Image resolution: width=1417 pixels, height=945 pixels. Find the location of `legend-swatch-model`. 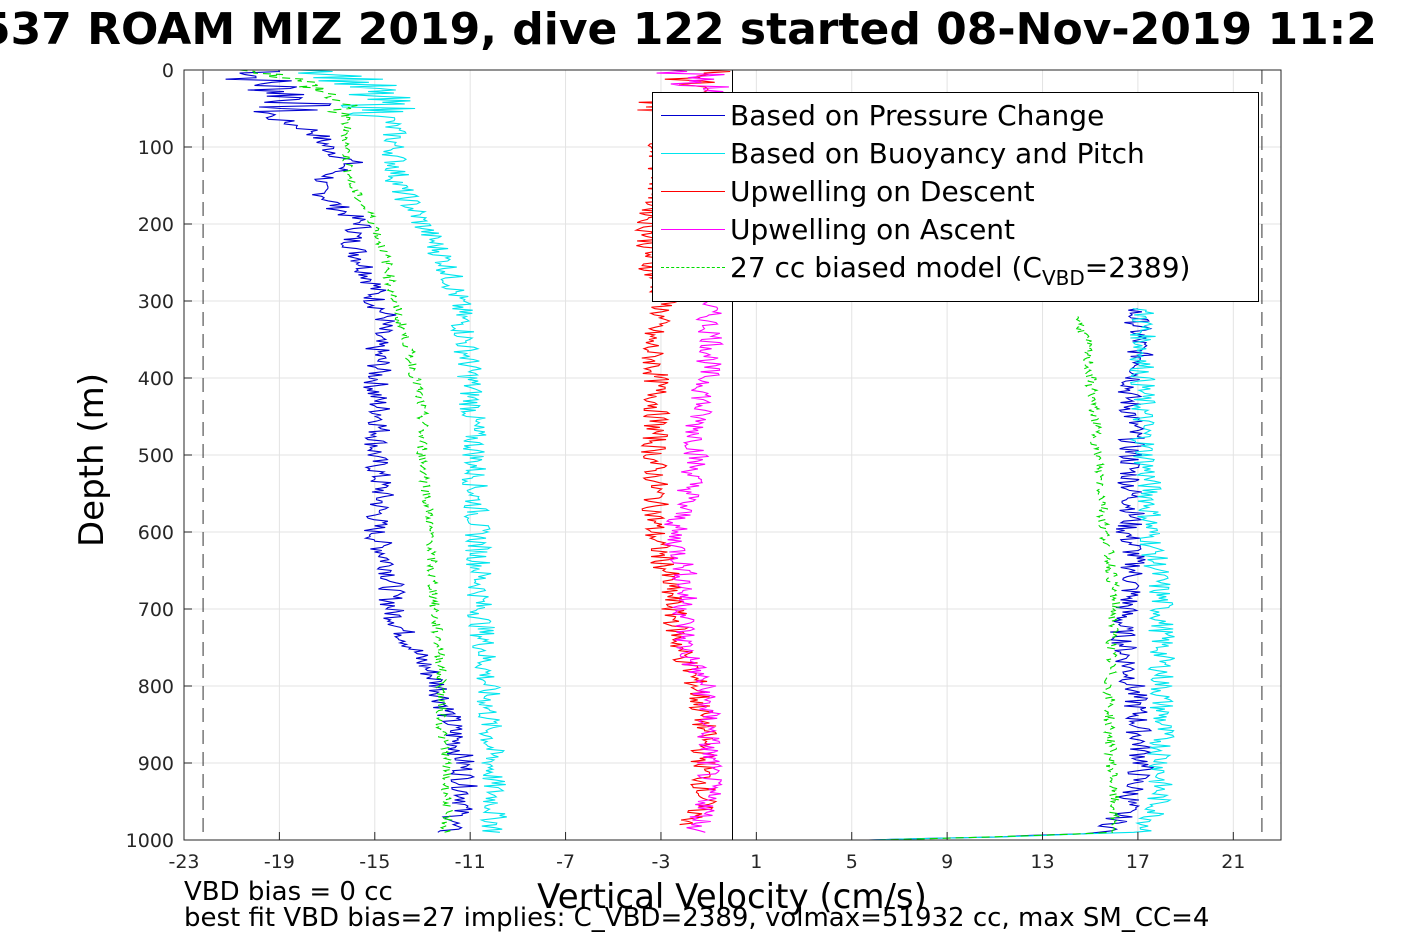

legend-swatch-model is located at coordinates (693, 267).